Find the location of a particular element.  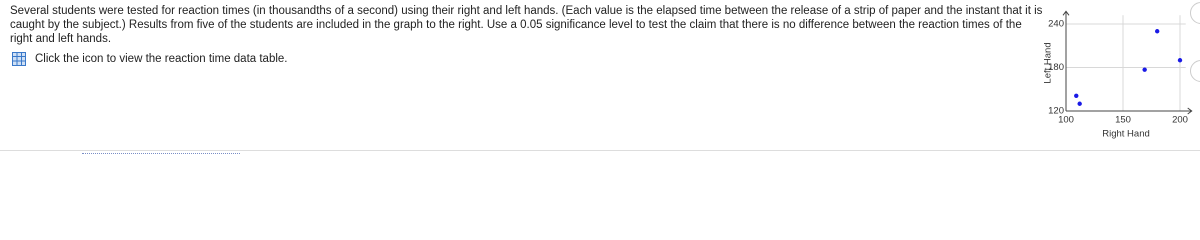

y-axis-label: Left Hand is located at coordinates (1048, 62).